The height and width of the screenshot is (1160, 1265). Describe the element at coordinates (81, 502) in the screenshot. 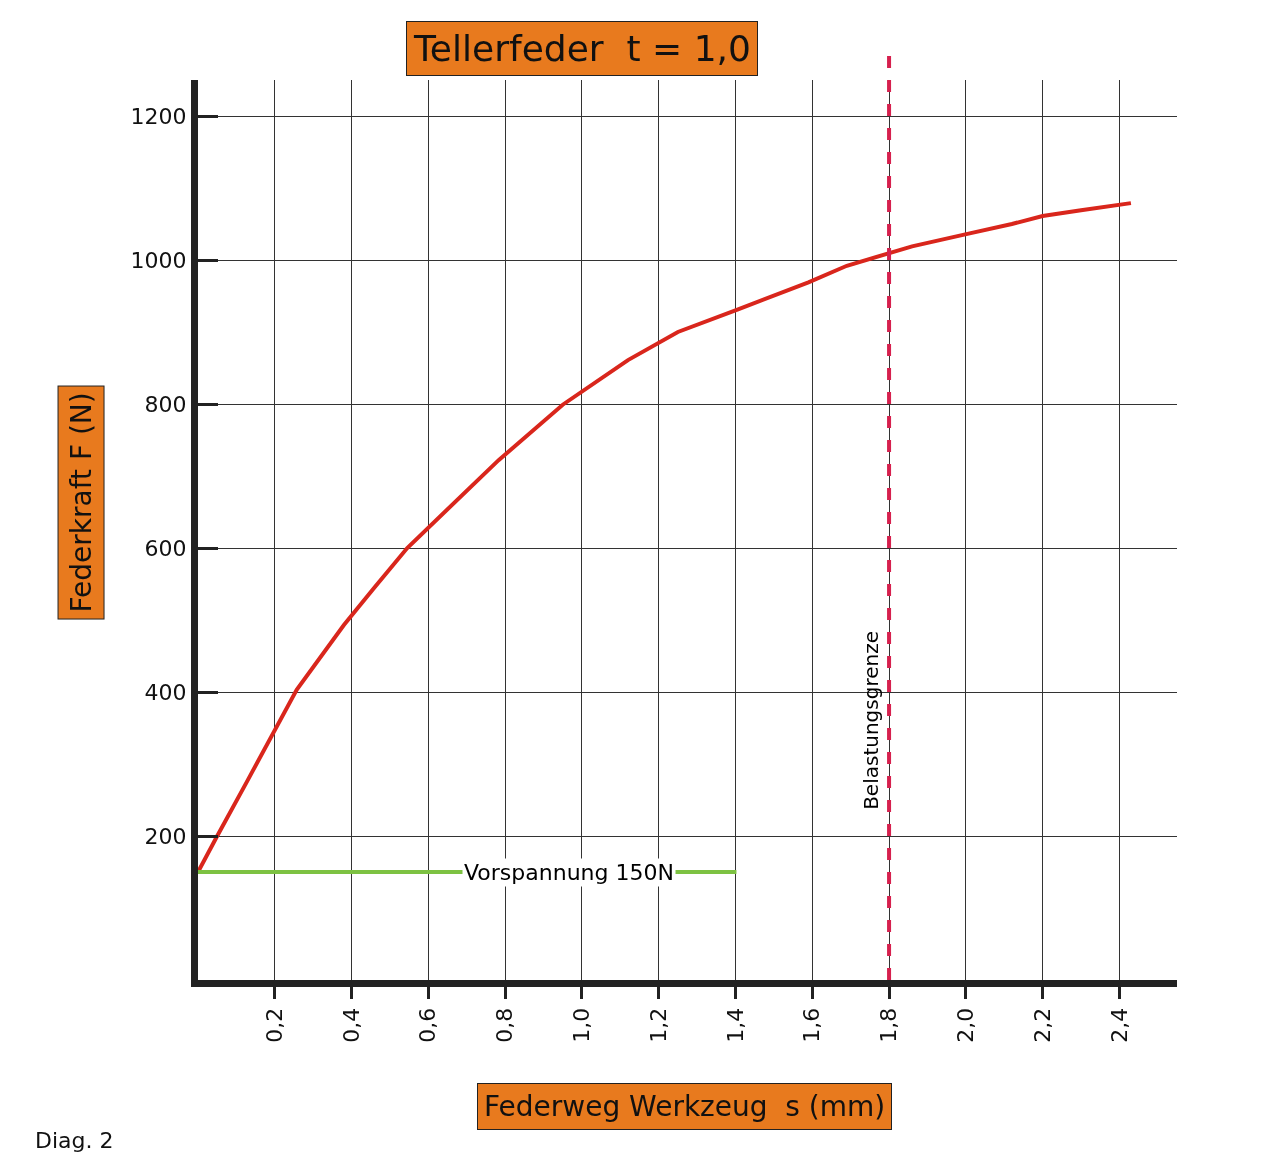

I see `y-axis-title: Federkraft F (N)` at that location.